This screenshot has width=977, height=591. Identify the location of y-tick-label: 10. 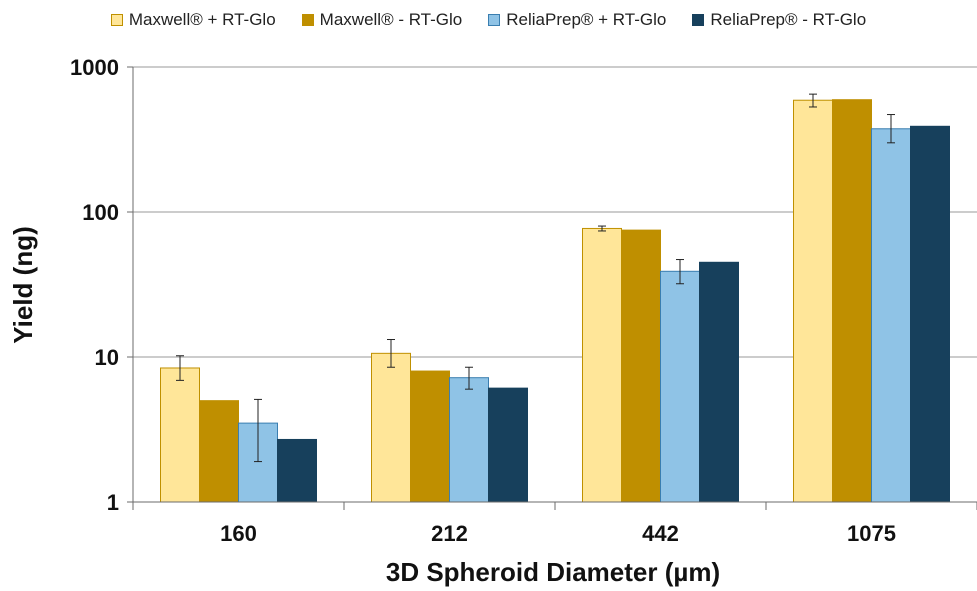
(107, 357).